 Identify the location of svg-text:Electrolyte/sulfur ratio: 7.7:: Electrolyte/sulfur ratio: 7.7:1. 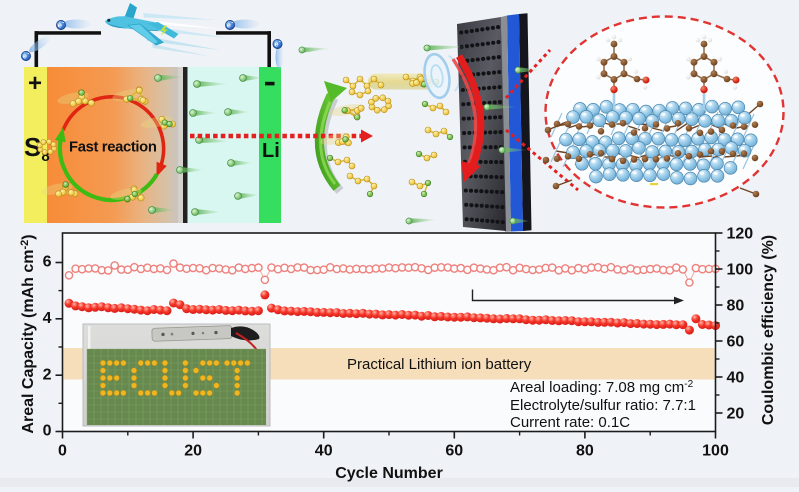
(603, 405).